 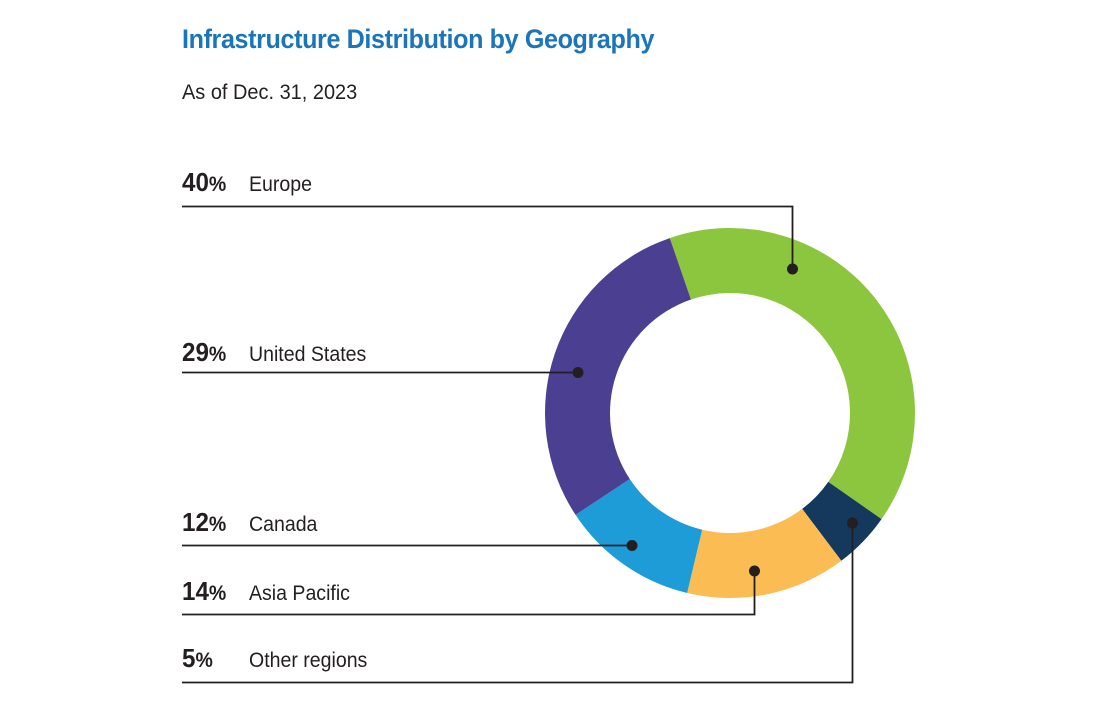 I want to click on donut-segment-asia-pacific, so click(x=764, y=553).